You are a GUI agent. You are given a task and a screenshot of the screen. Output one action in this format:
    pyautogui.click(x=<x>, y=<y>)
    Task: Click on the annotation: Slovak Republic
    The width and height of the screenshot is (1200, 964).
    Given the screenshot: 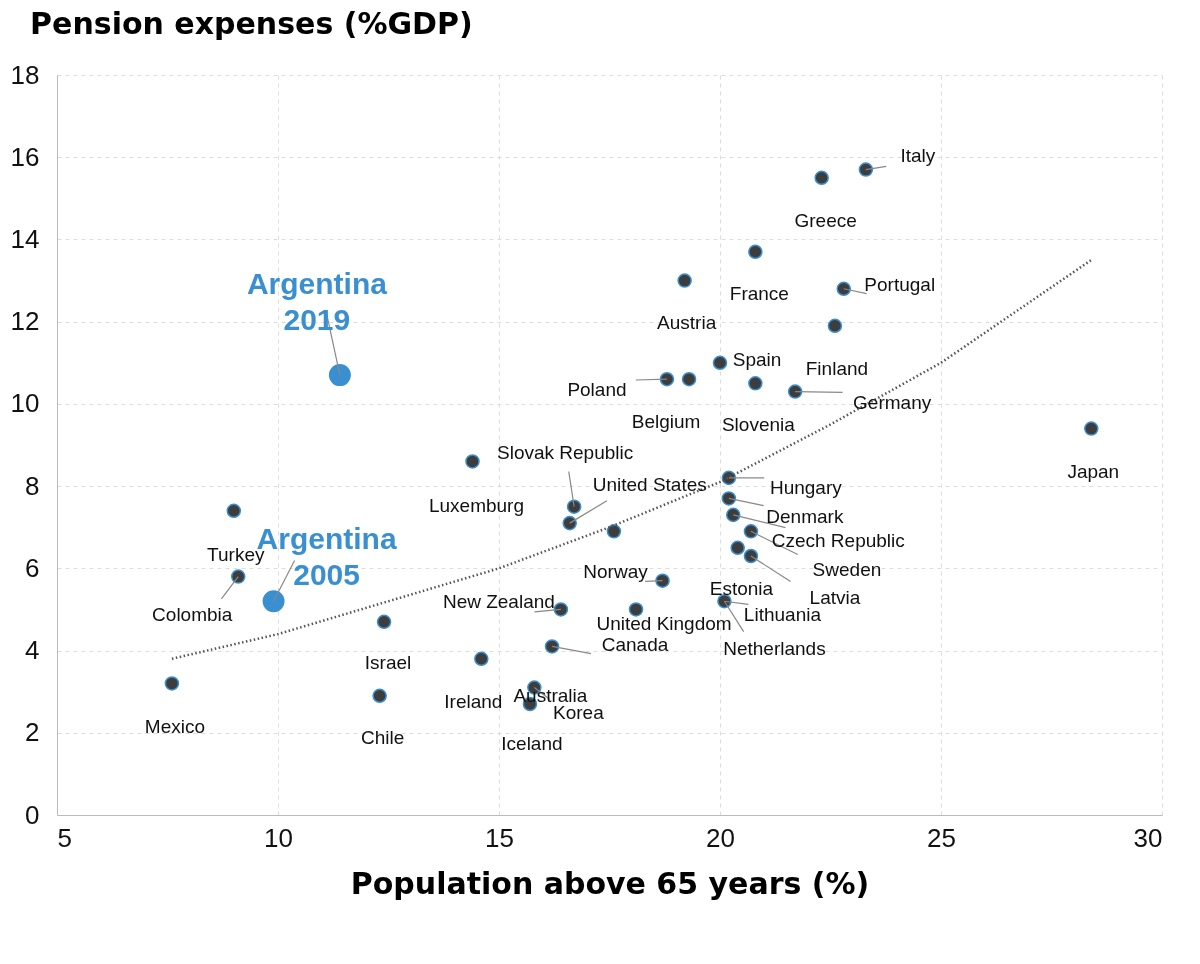 What is the action you would take?
    pyautogui.click(x=565, y=452)
    